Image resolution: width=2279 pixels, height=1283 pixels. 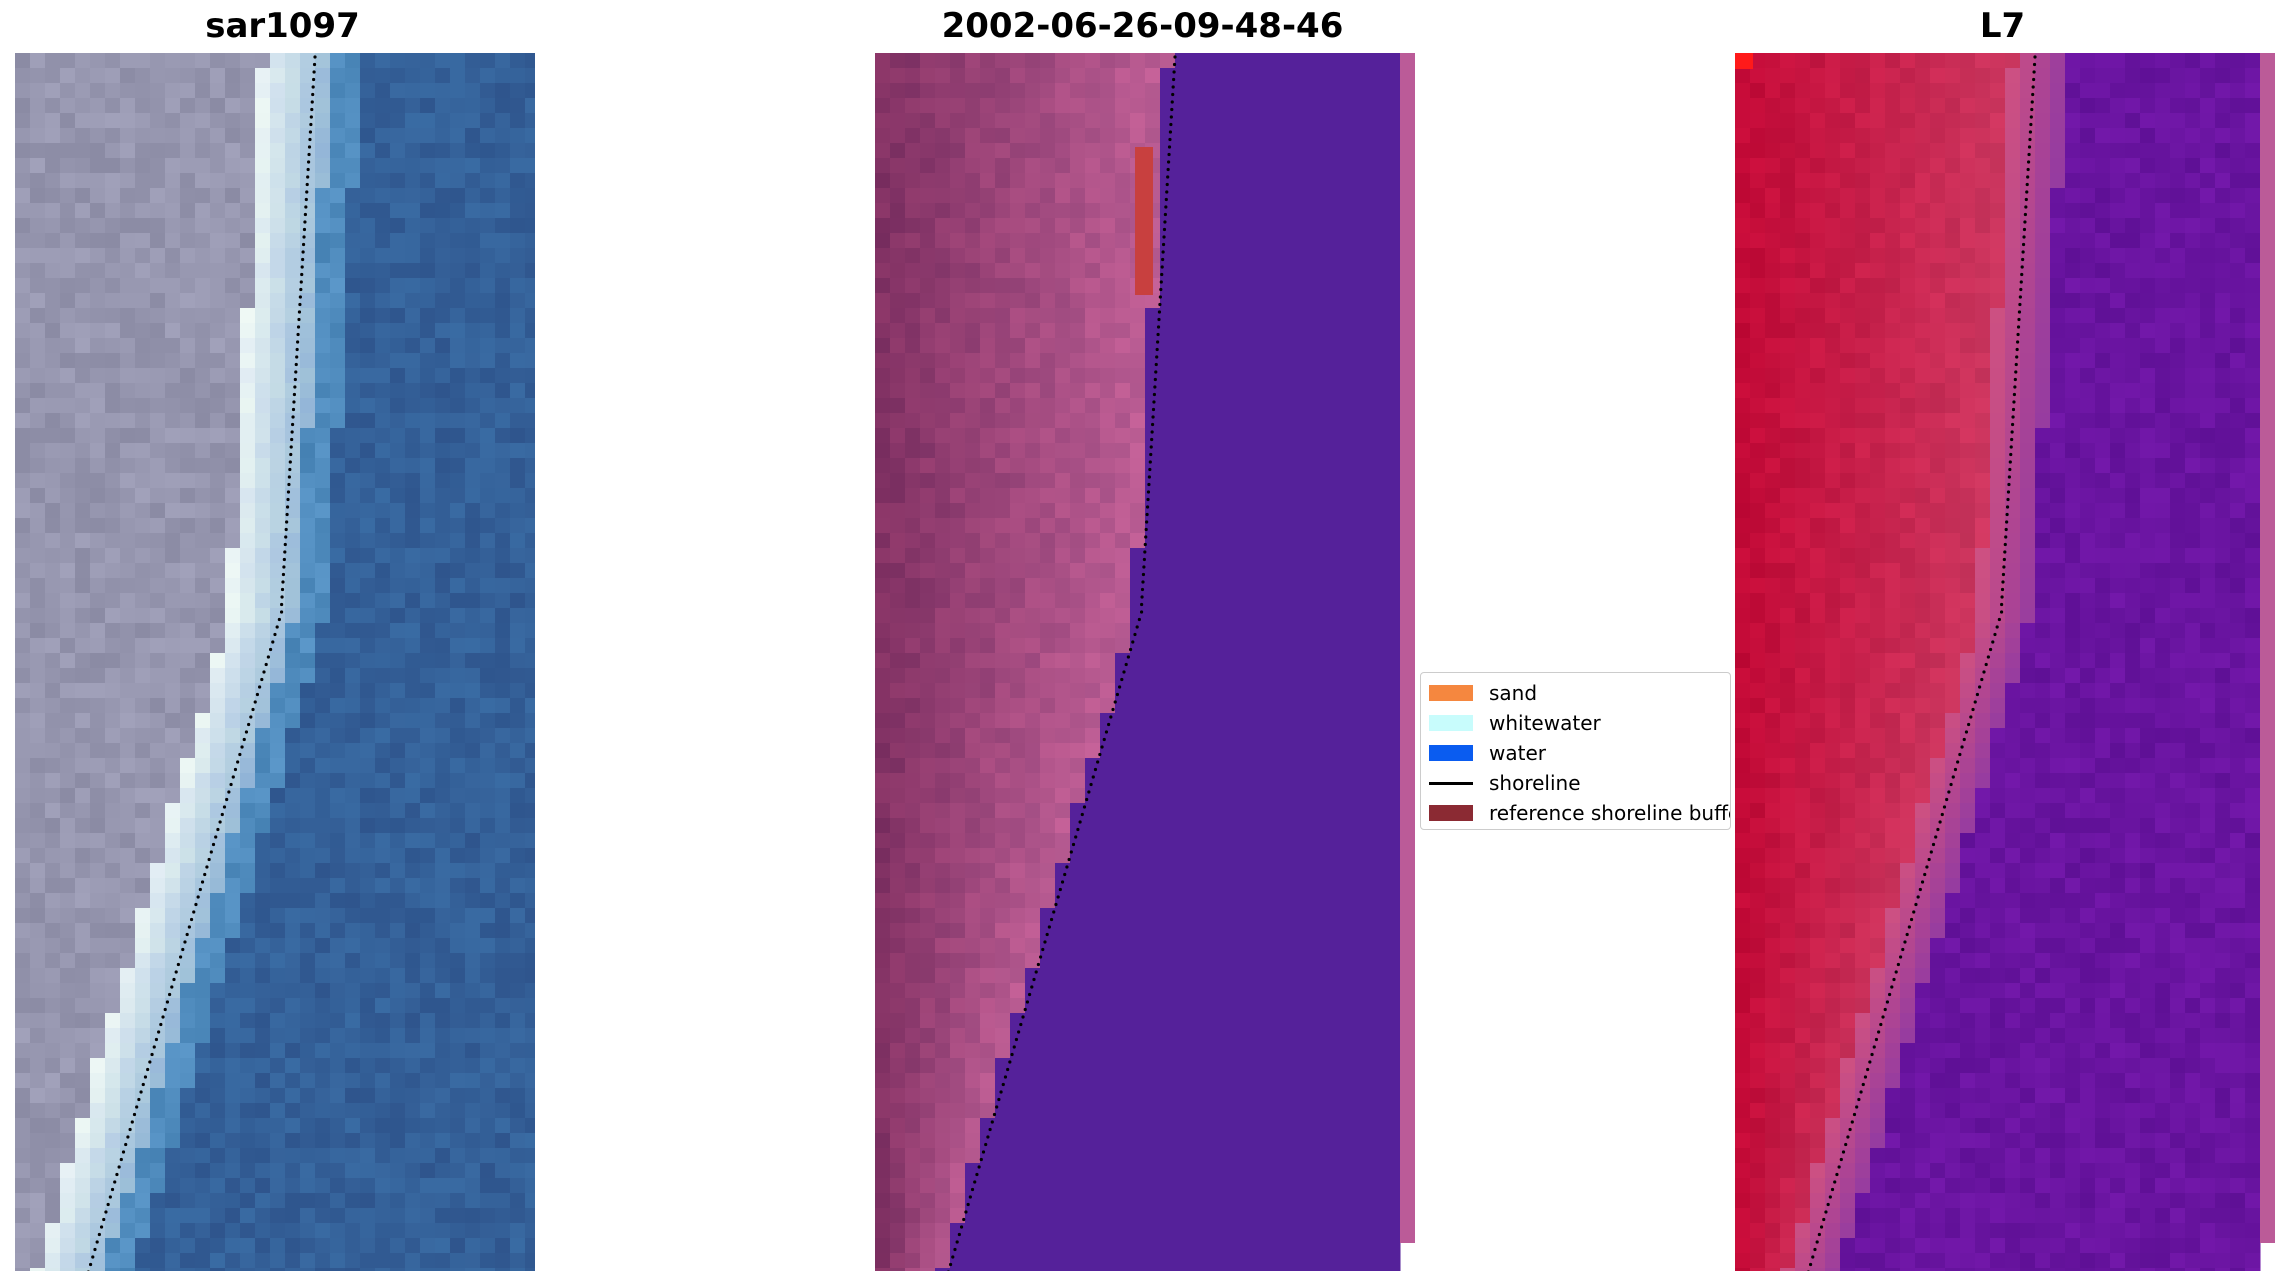 I want to click on sand-swatch-icon, so click(x=1451, y=693).